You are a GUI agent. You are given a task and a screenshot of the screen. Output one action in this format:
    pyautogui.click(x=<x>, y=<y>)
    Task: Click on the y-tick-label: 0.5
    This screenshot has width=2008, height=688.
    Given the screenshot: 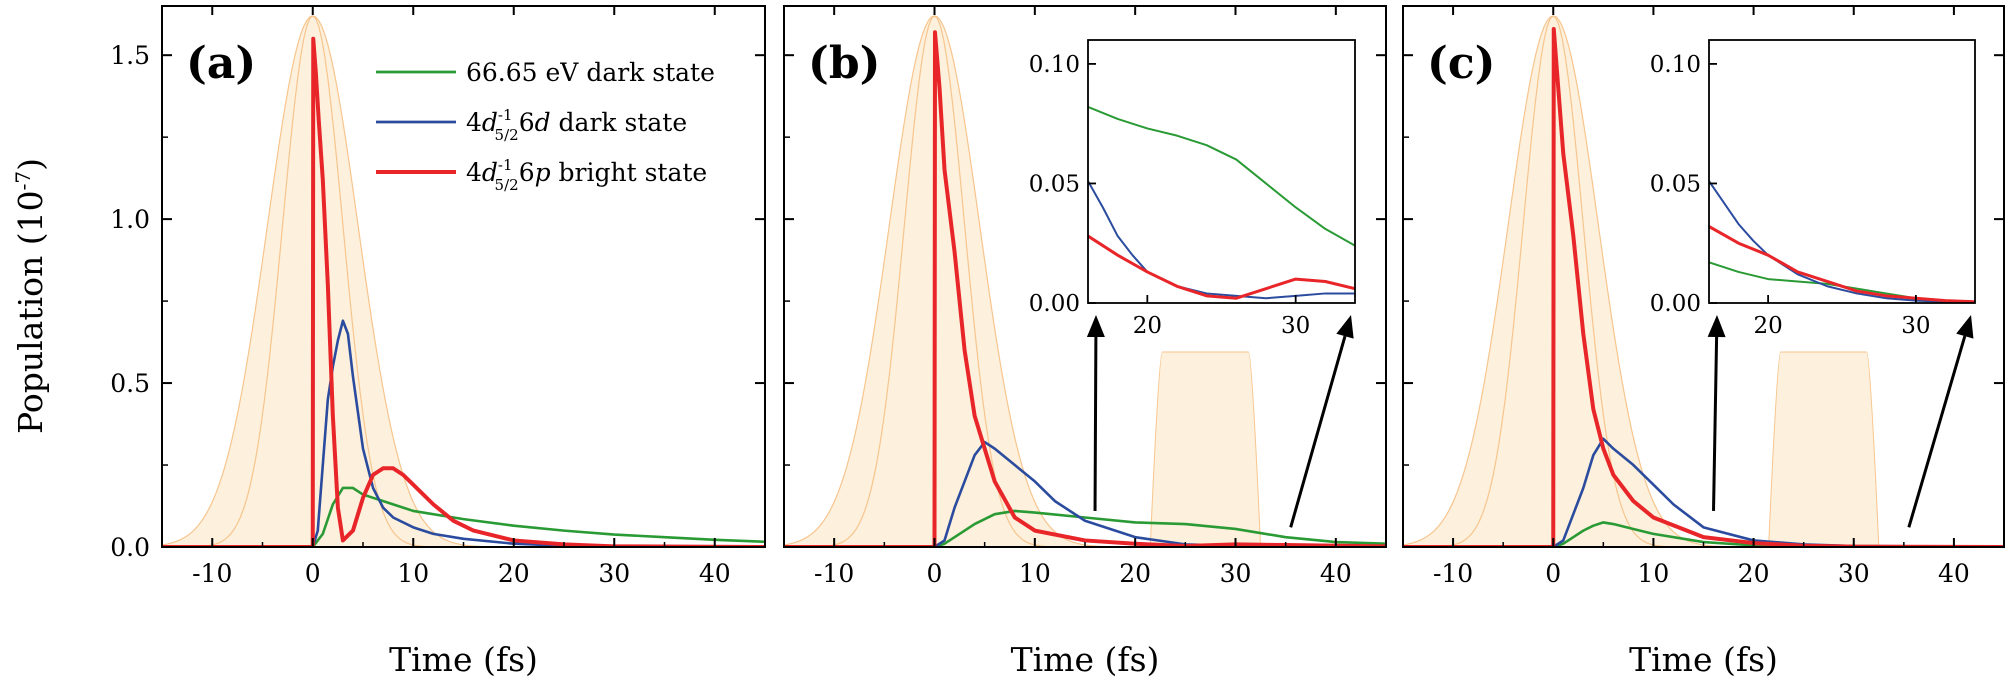 What is the action you would take?
    pyautogui.click(x=130, y=383)
    